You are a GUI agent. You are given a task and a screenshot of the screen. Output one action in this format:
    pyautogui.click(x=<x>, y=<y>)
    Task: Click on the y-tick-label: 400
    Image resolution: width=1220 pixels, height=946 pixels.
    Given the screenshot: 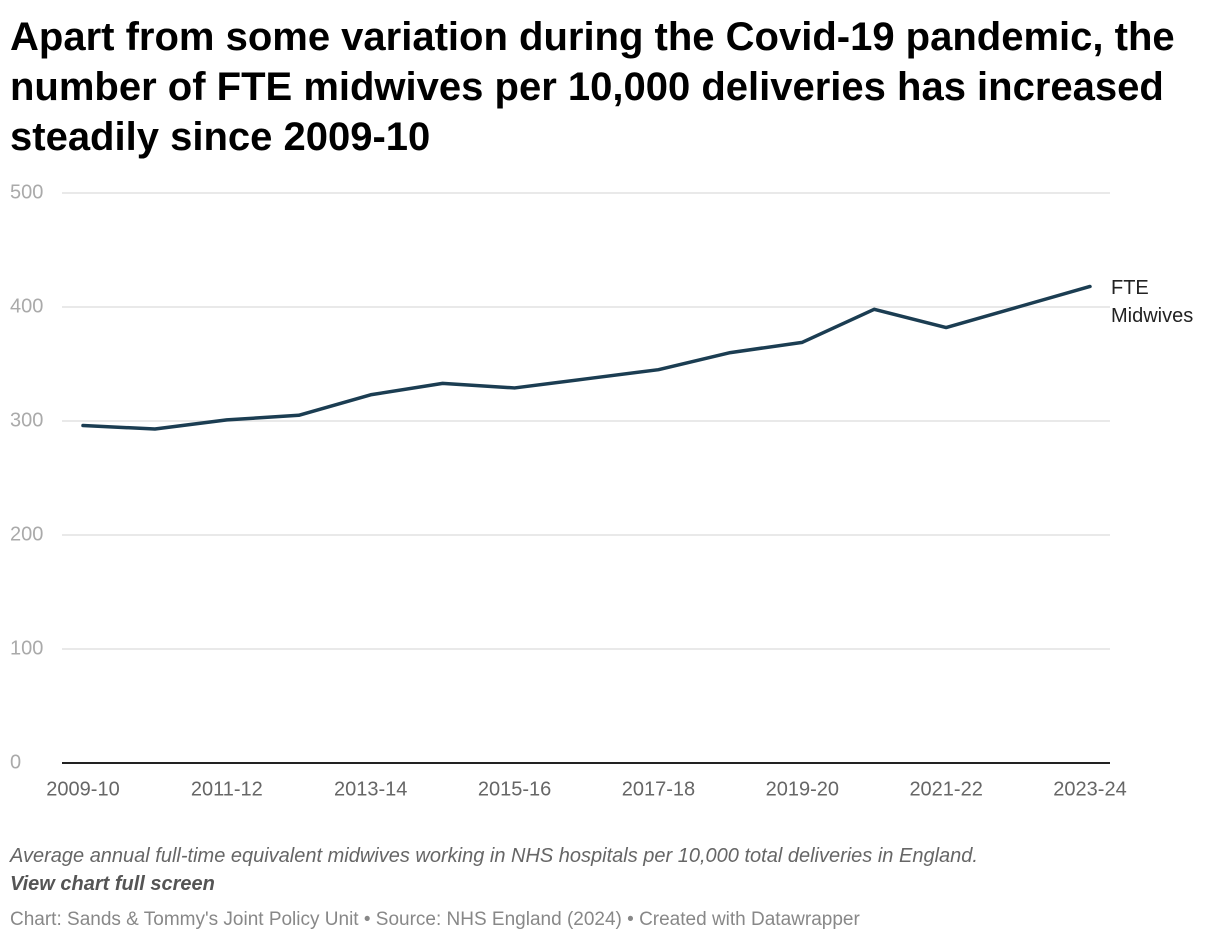 What is the action you would take?
    pyautogui.click(x=26, y=306)
    